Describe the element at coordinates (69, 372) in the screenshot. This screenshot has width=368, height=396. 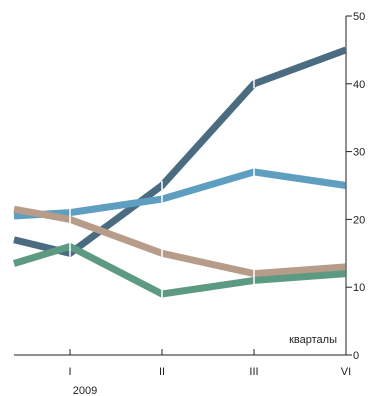
I see `x-tick-label: I` at that location.